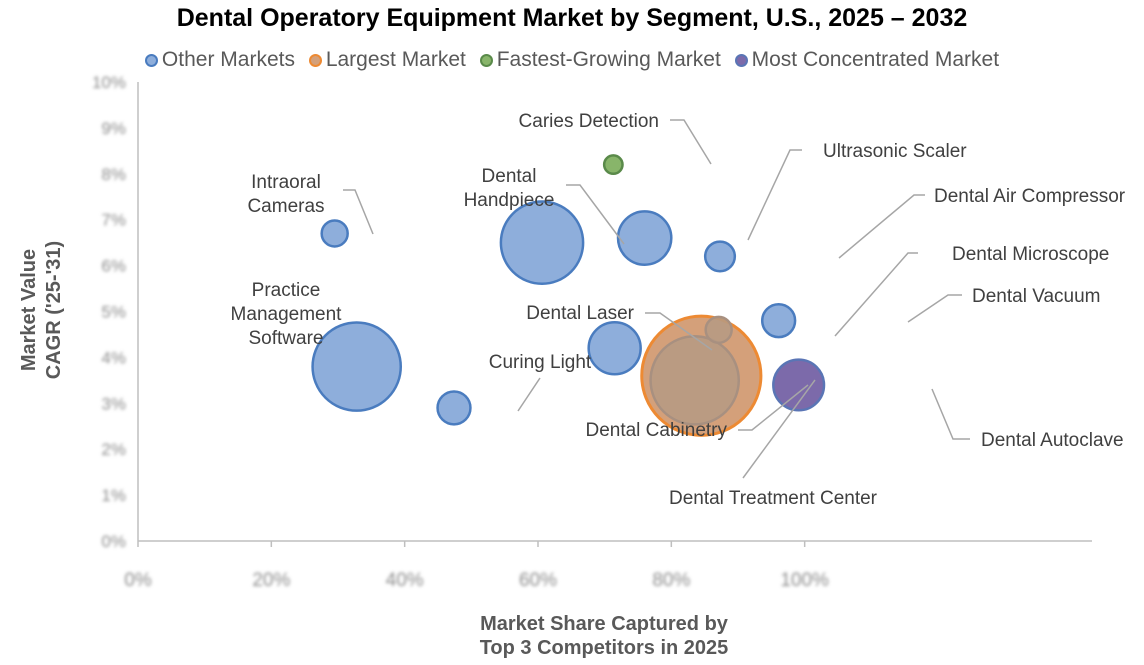 The image size is (1144, 665). What do you see at coordinates (486, 60) in the screenshot?
I see `legend-swatch-fastest` at bounding box center [486, 60].